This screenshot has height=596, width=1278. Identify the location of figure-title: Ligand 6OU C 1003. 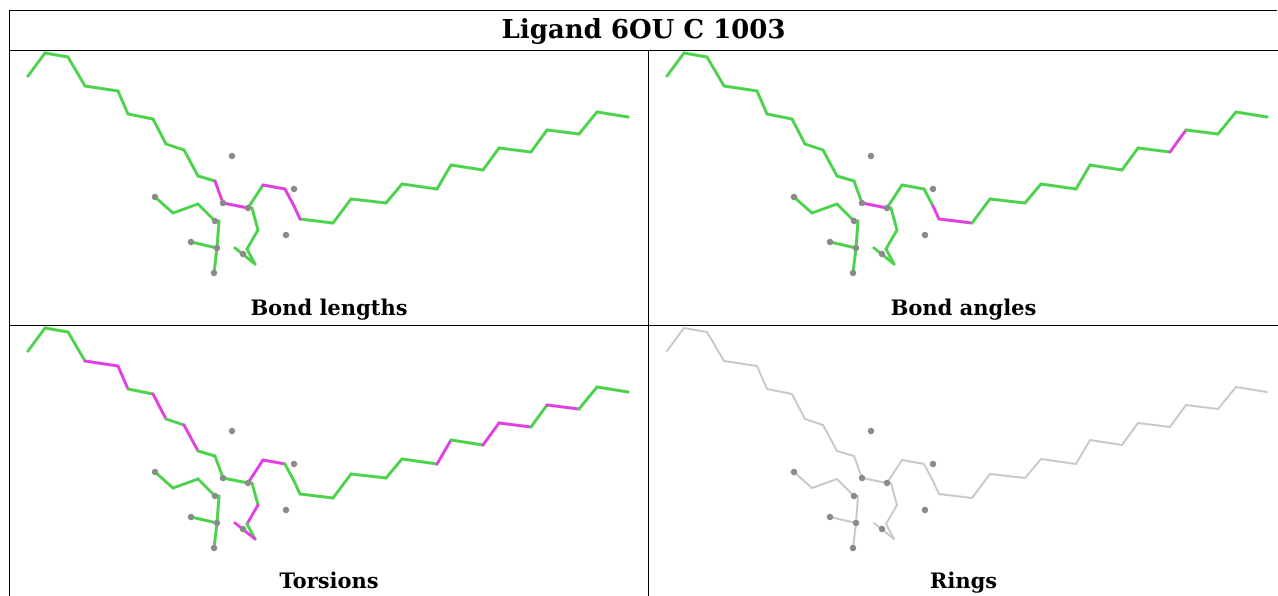
(643, 30).